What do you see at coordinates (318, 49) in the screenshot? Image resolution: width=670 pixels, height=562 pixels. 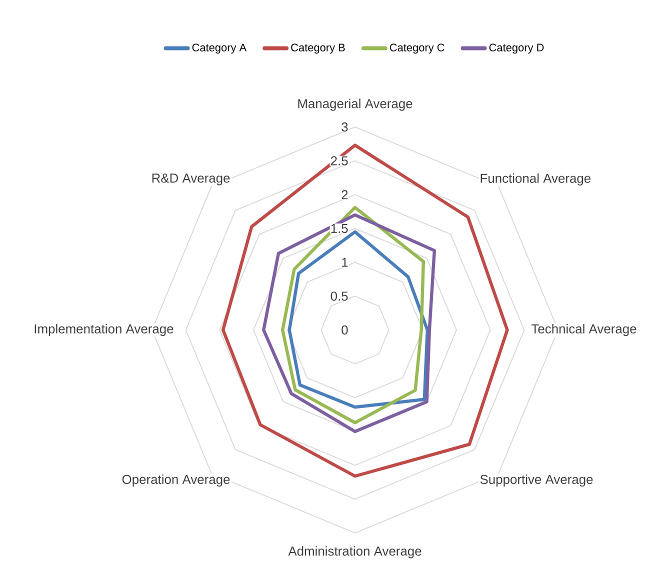 I see `legend-label: Category B` at bounding box center [318, 49].